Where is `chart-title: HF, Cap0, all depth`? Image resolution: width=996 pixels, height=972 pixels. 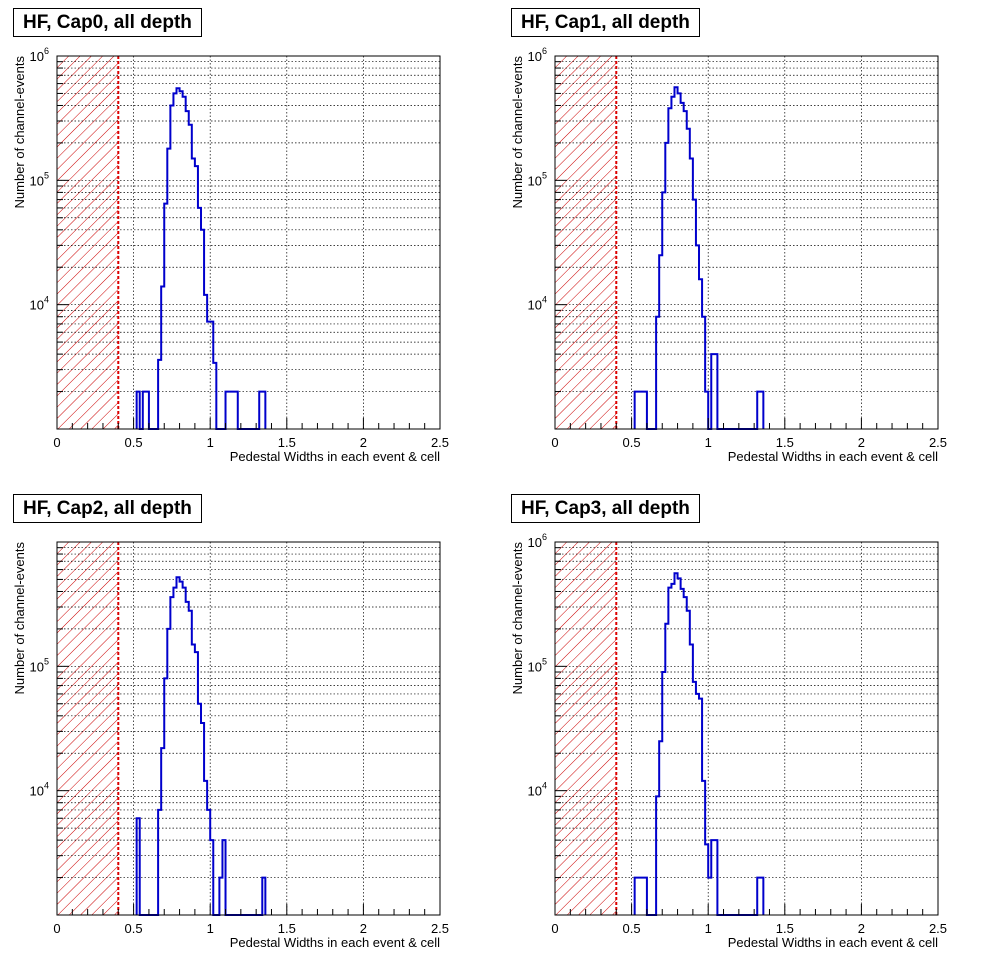
chart-title: HF, Cap0, all depth is located at coordinates (107, 22).